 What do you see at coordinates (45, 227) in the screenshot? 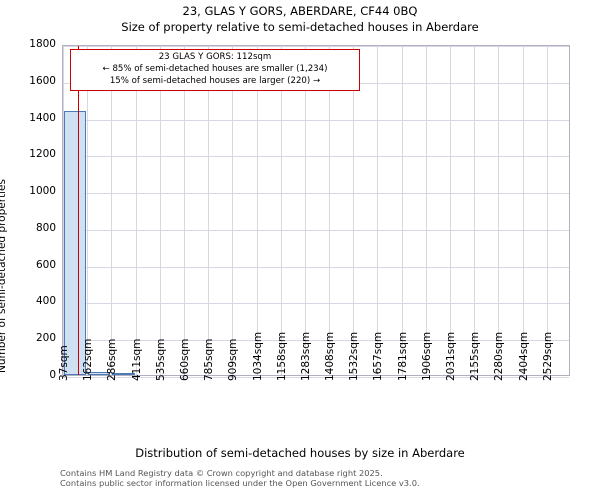
I see `y-tick-label: 800` at bounding box center [45, 227].